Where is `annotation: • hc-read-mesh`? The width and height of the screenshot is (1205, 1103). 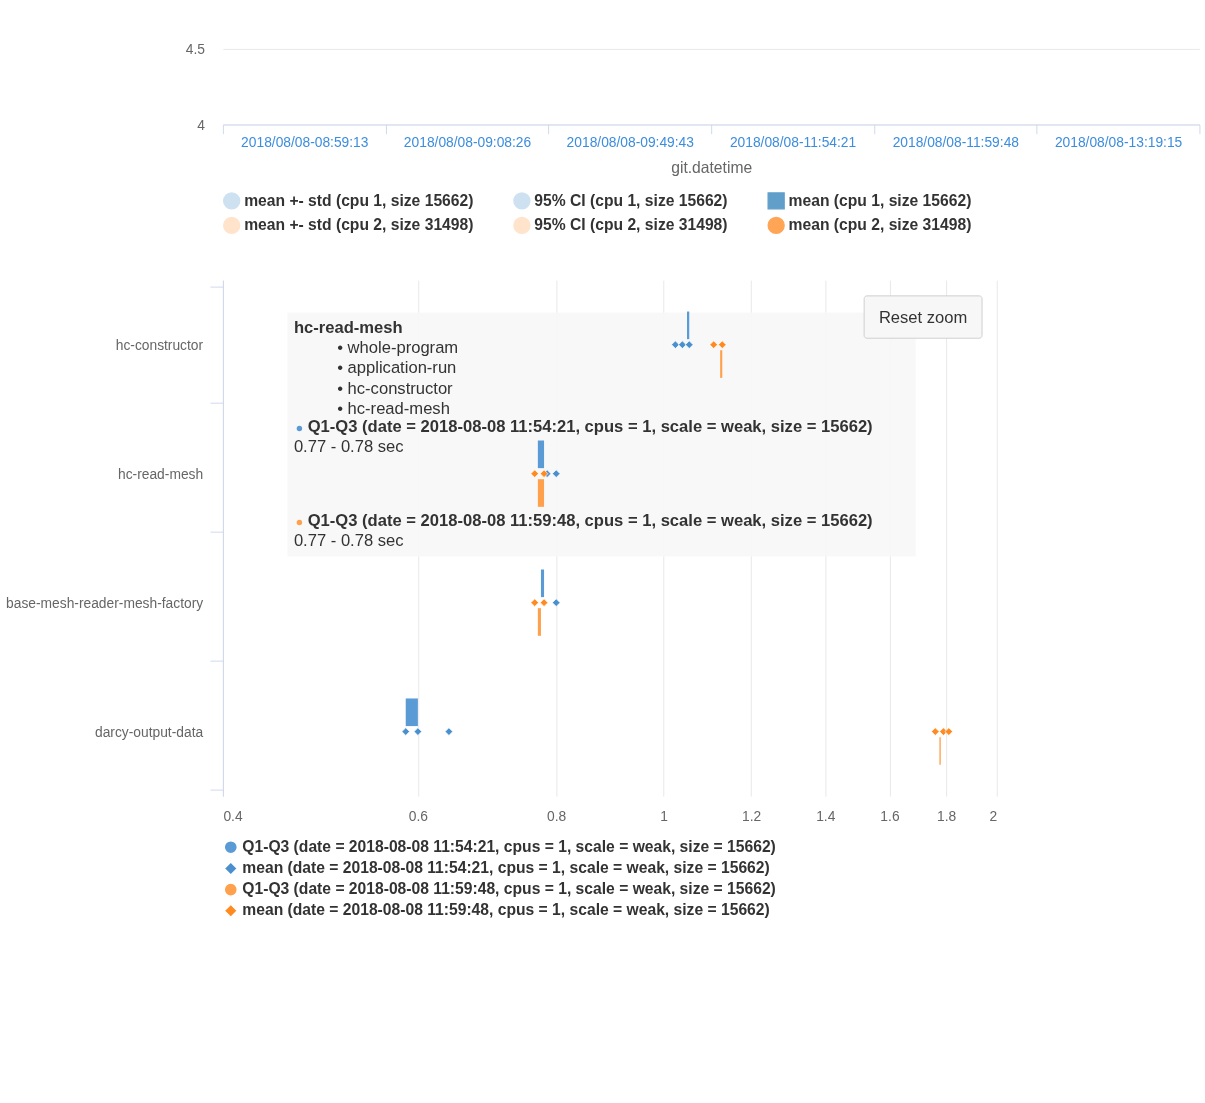
annotation: • hc-read-mesh is located at coordinates (393, 408).